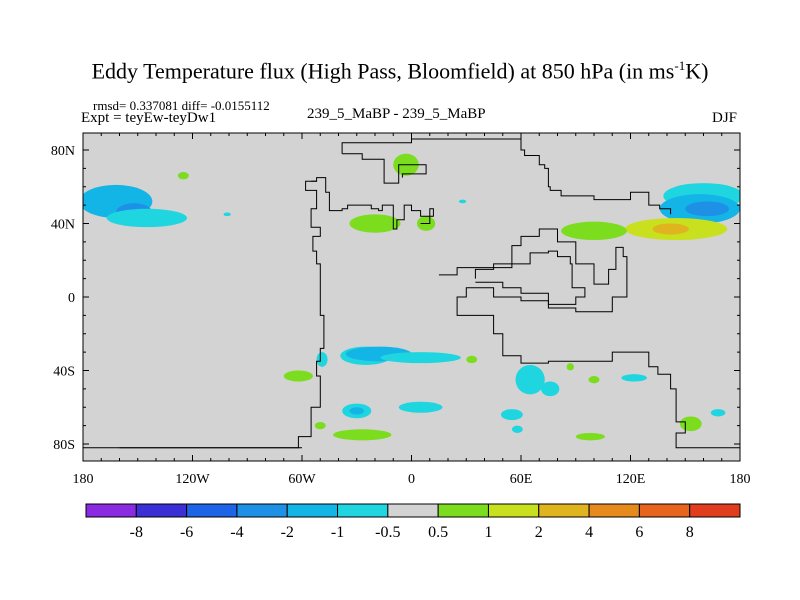 Image resolution: width=800 pixels, height=600 pixels. I want to click on colorbar-label: 1, so click(488, 532).